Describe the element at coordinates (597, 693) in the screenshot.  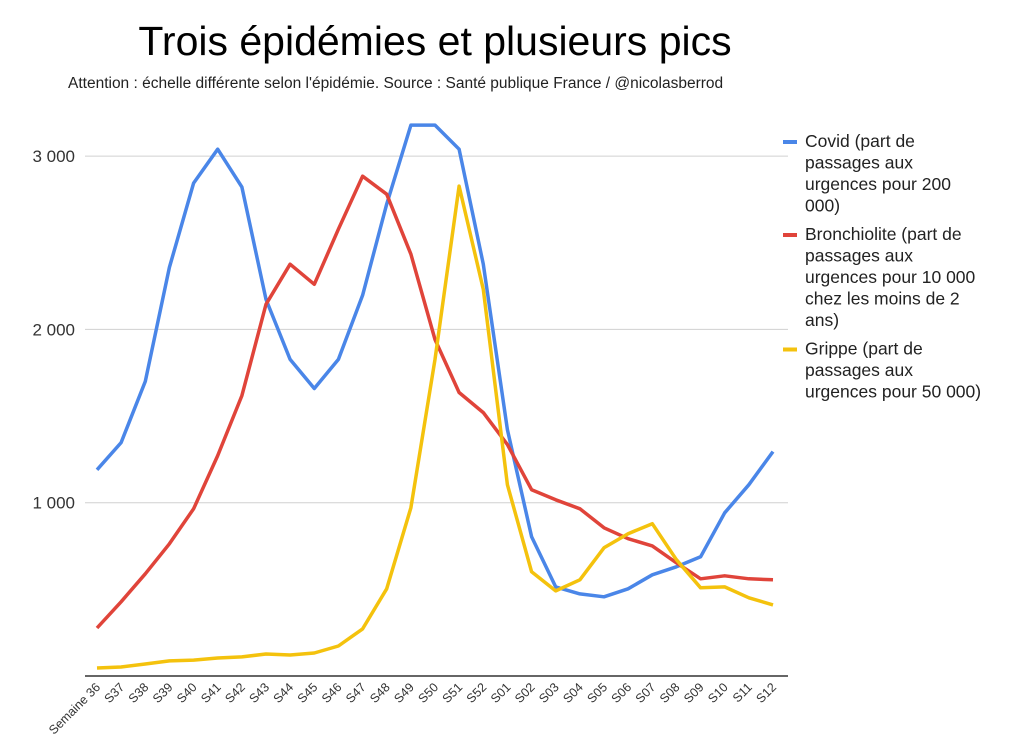
I see `x-tick-label: S05` at that location.